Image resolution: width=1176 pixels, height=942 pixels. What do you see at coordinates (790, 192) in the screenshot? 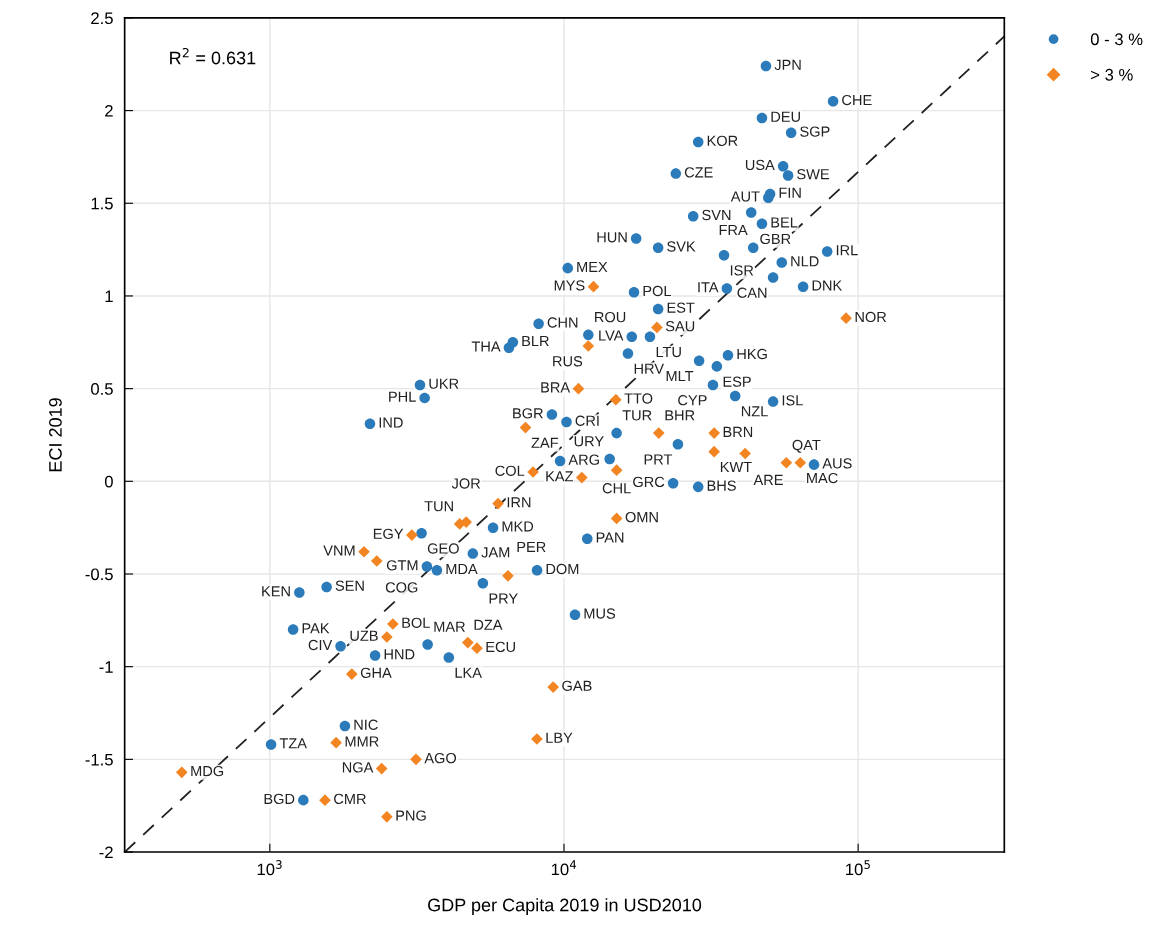
I see `data-label: FIN` at bounding box center [790, 192].